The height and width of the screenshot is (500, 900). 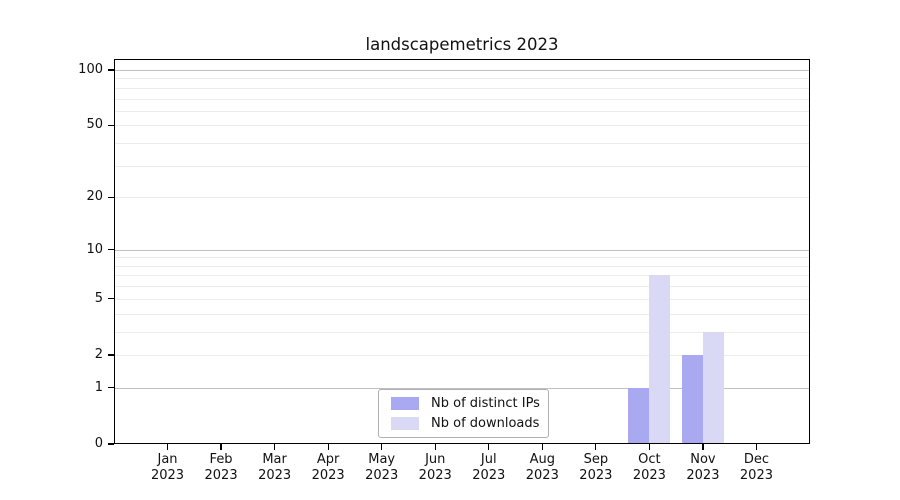 I want to click on y-tick-label-10: 10, so click(x=94, y=249).